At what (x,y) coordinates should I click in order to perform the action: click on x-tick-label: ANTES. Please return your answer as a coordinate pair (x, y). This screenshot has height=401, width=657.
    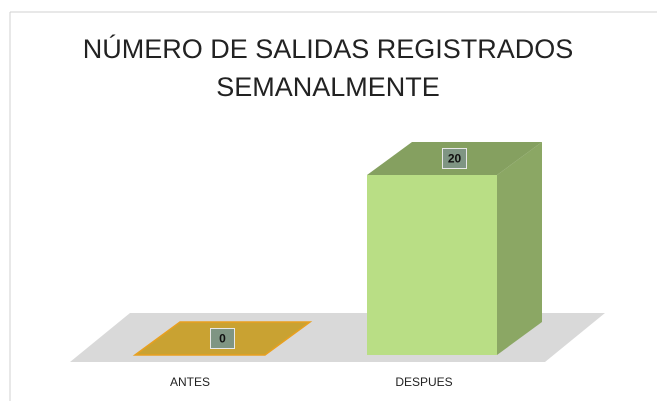
    Looking at the image, I should click on (190, 382).